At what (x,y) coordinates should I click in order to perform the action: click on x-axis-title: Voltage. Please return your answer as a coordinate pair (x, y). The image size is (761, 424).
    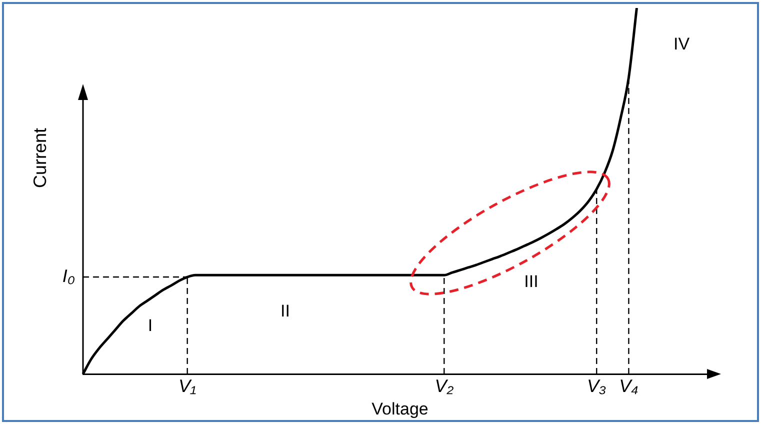
    Looking at the image, I should click on (400, 408).